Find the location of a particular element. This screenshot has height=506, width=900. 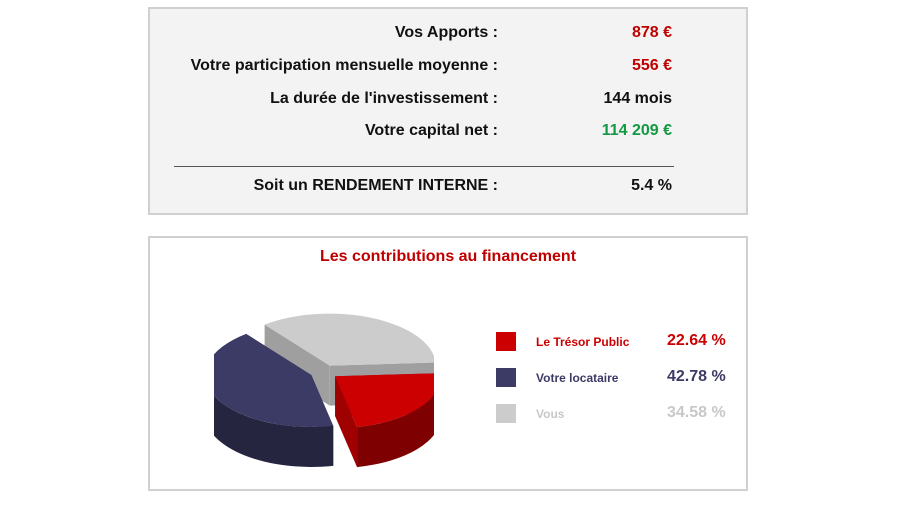

apports-value: 878 € is located at coordinates (651, 32).